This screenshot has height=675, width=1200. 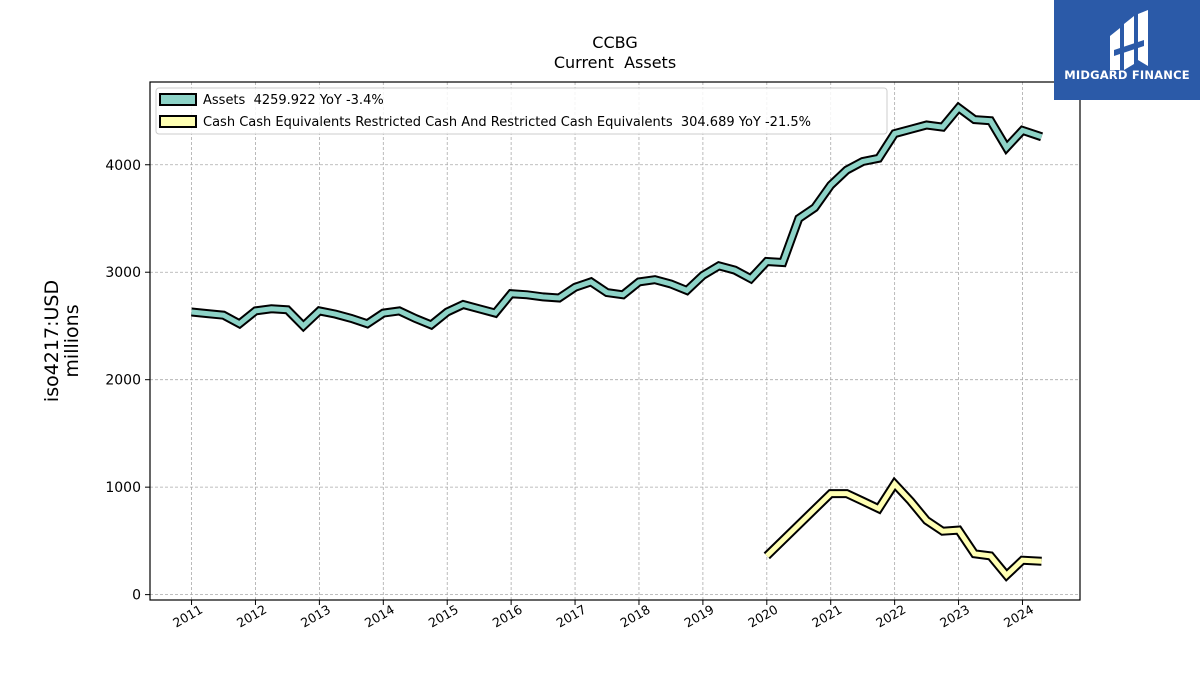 What do you see at coordinates (315, 616) in the screenshot?
I see `x-tick-label: 2013` at bounding box center [315, 616].